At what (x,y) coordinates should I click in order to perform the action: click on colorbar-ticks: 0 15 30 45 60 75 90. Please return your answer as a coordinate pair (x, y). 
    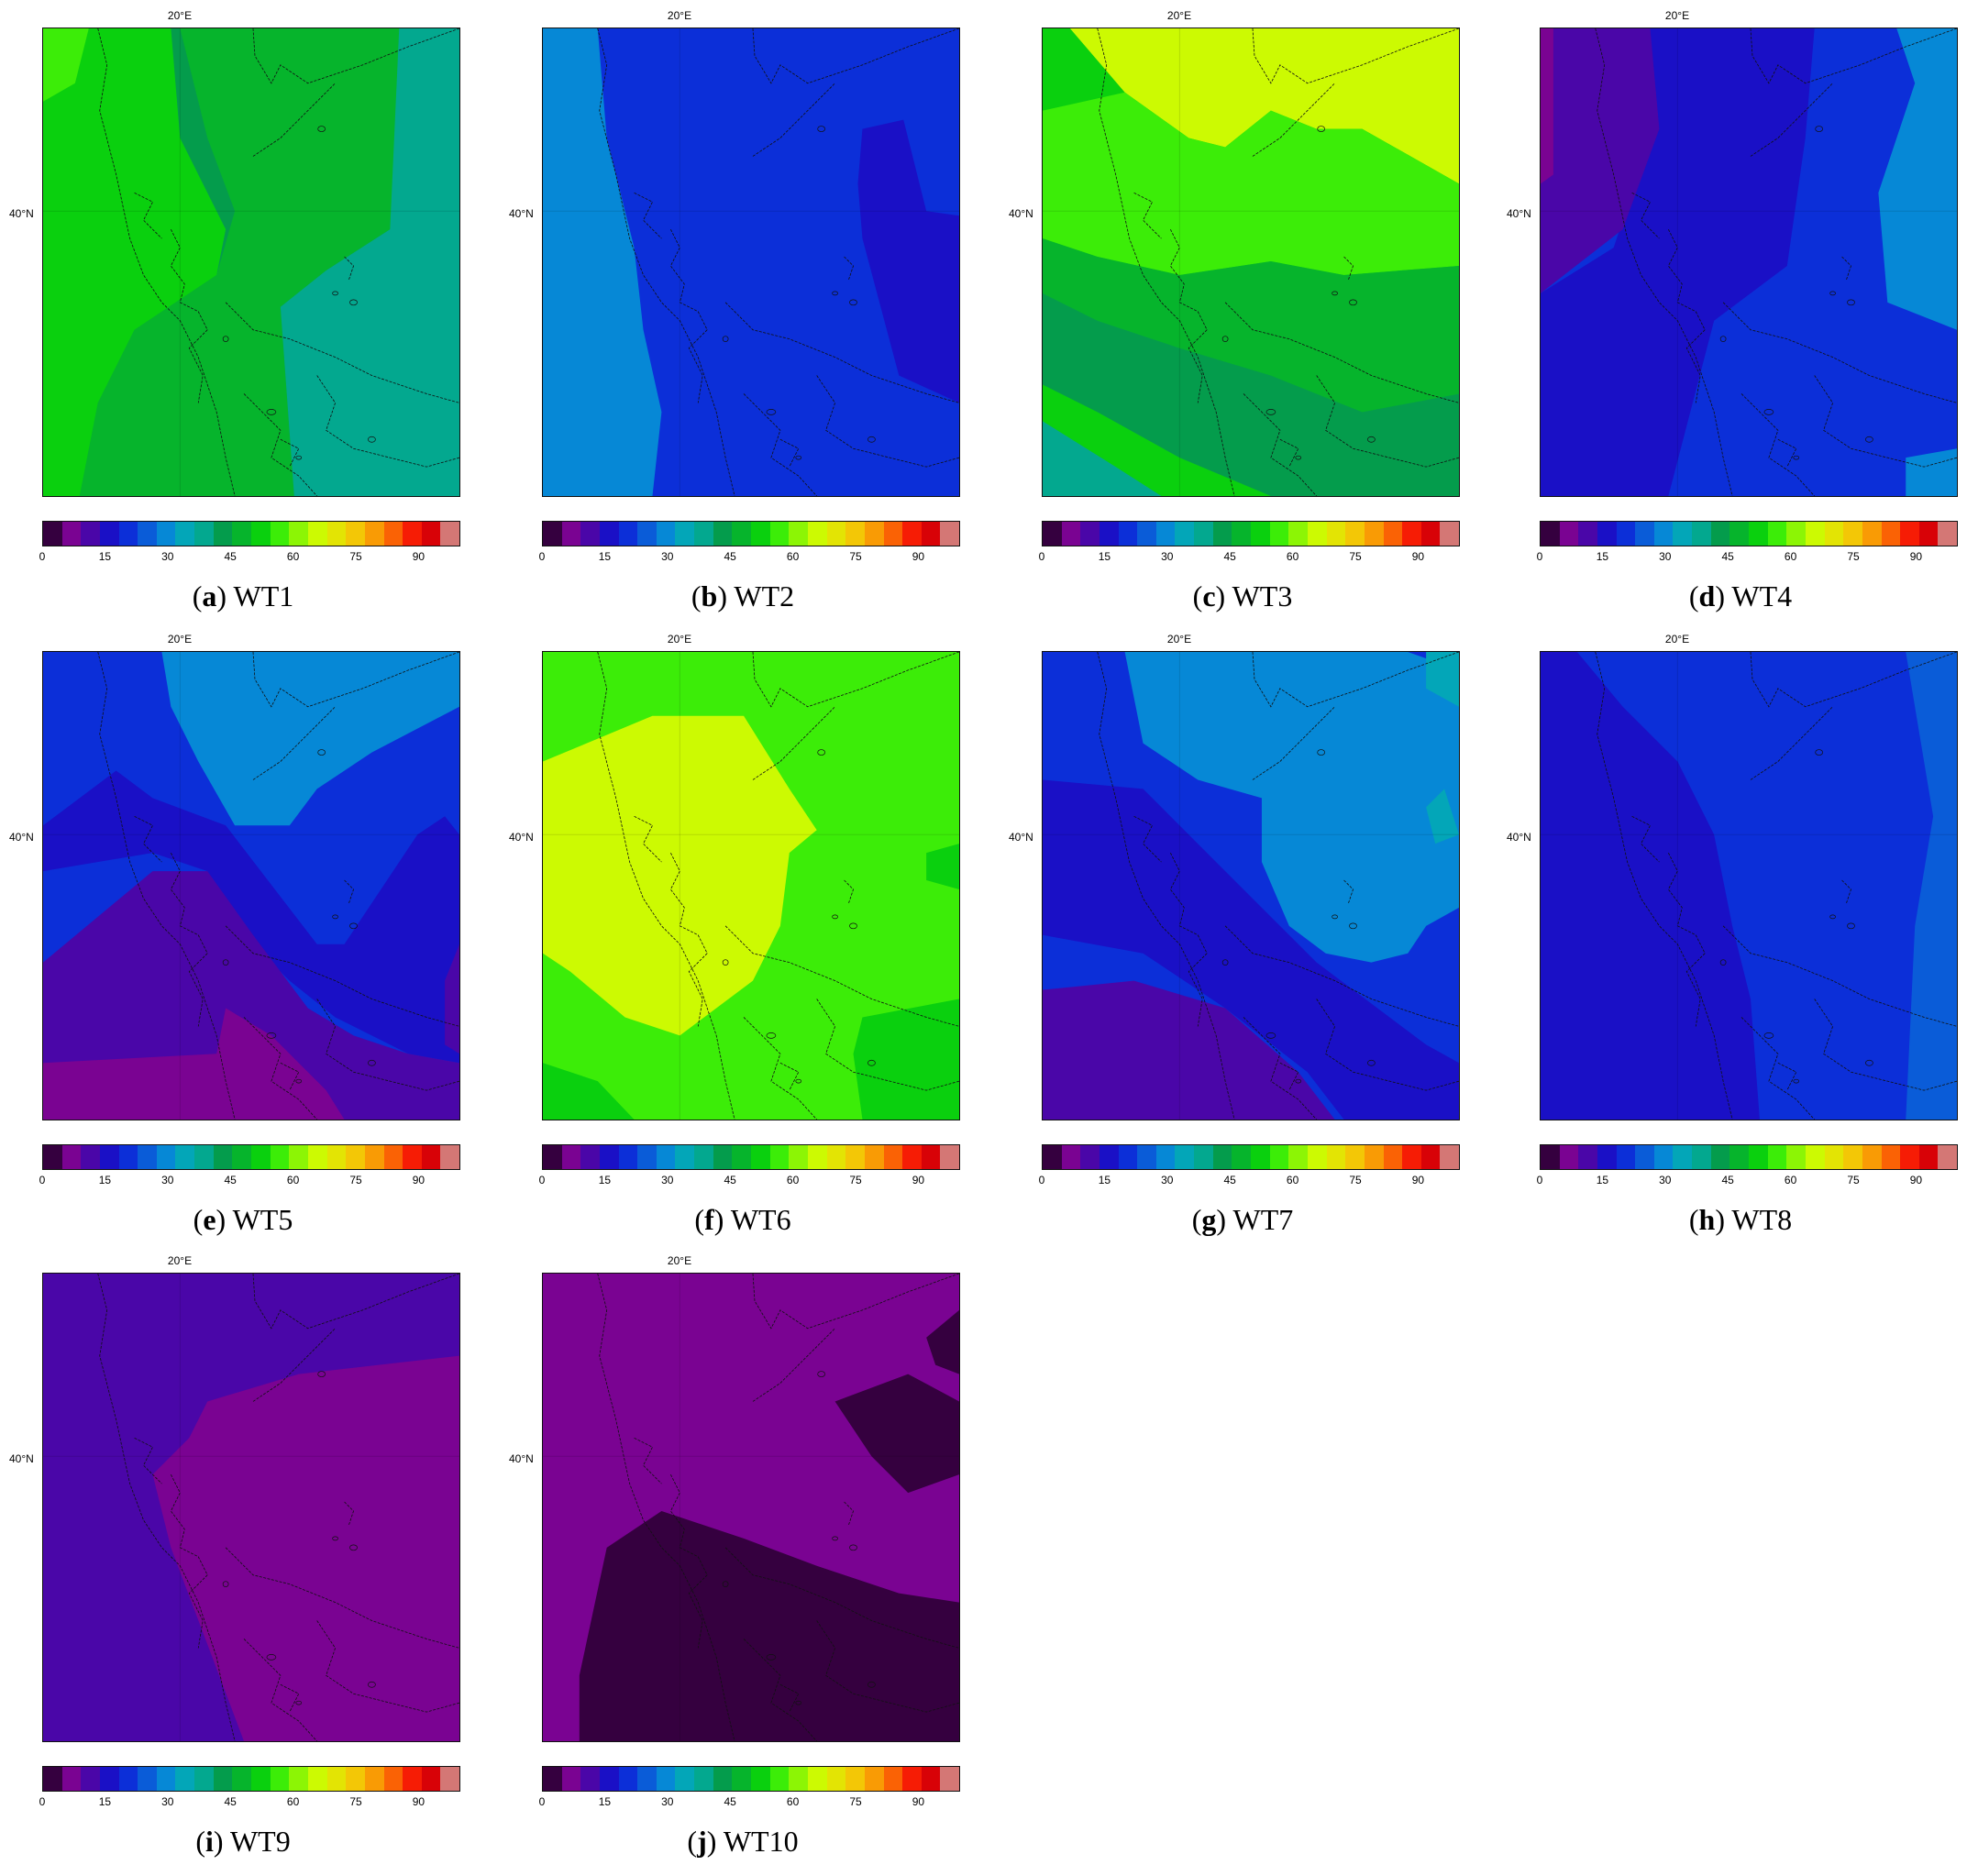
    Looking at the image, I should click on (249, 1802).